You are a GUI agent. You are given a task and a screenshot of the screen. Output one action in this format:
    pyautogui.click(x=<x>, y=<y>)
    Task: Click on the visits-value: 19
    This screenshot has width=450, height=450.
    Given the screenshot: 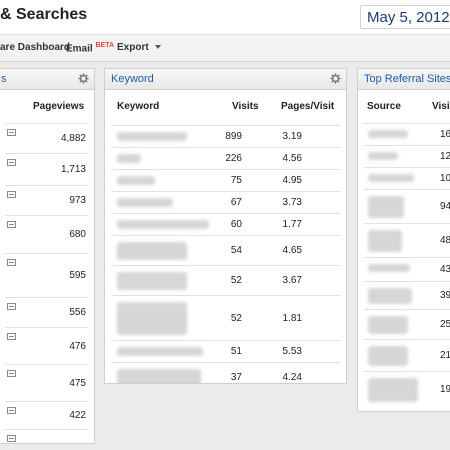 What is the action you would take?
    pyautogui.click(x=445, y=389)
    